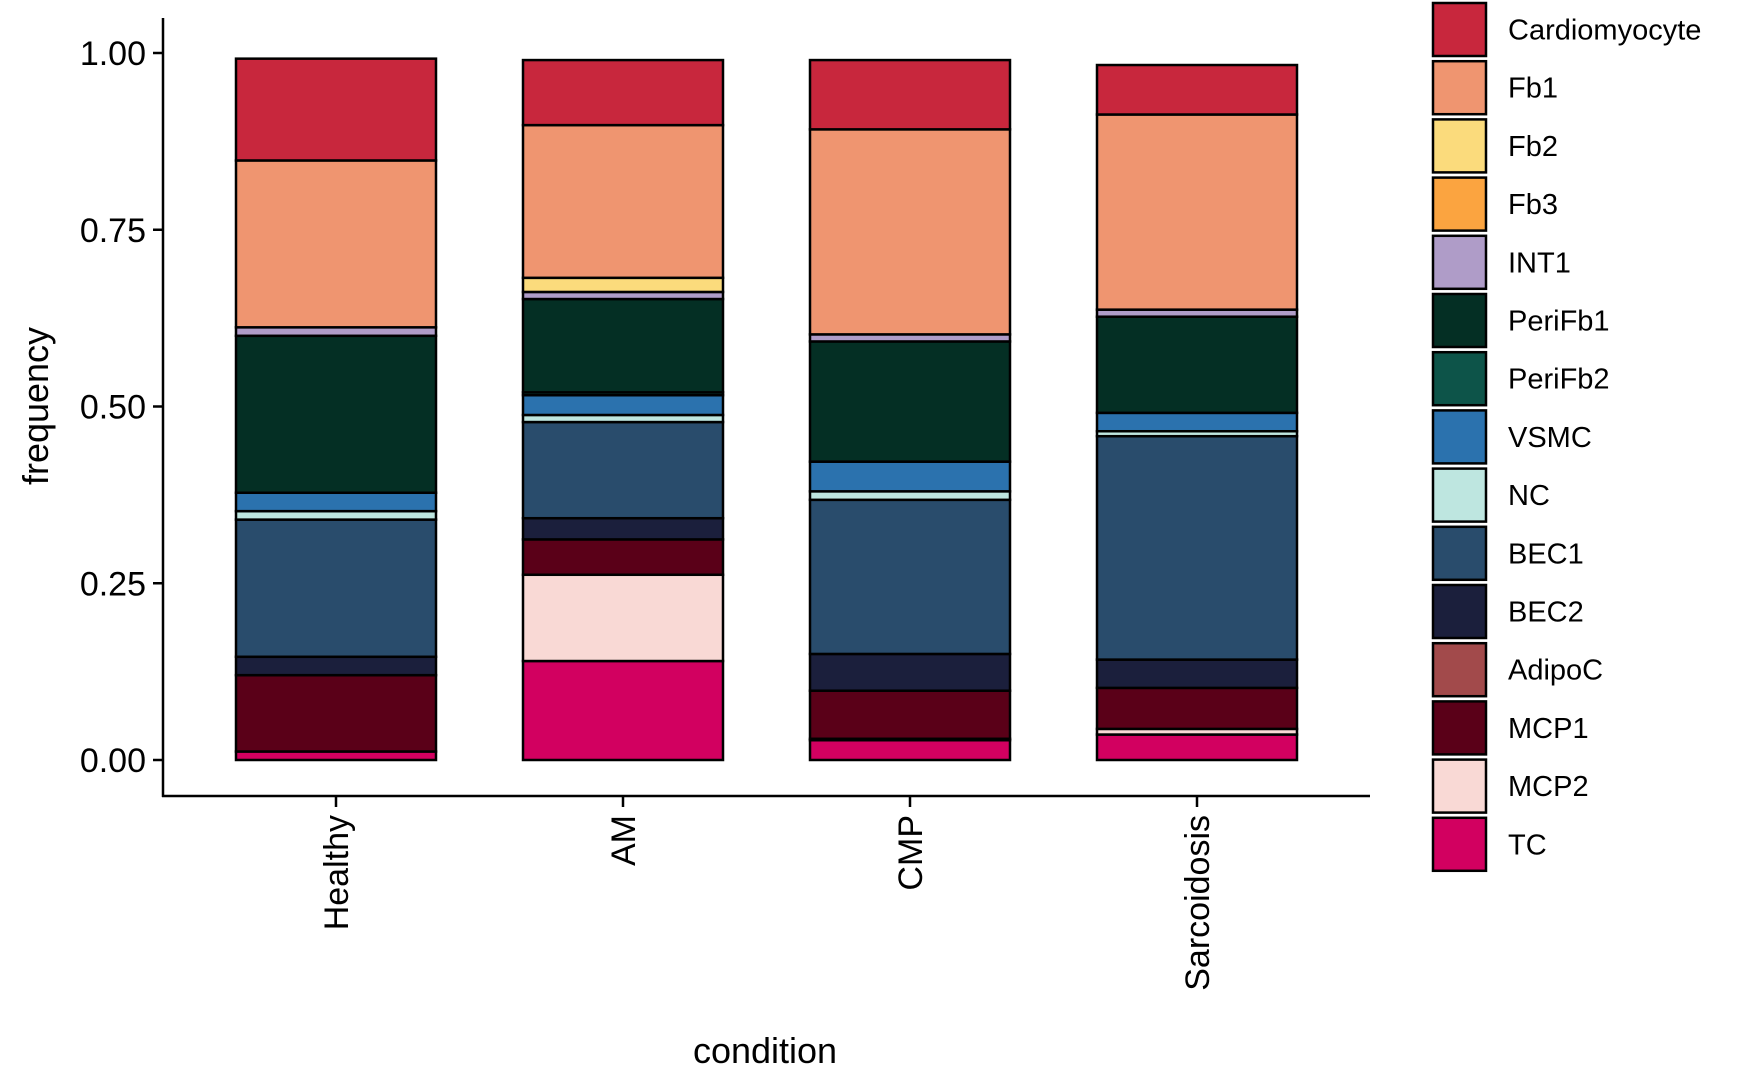  What do you see at coordinates (910, 232) in the screenshot?
I see `bar-segment-cmp-fb1` at bounding box center [910, 232].